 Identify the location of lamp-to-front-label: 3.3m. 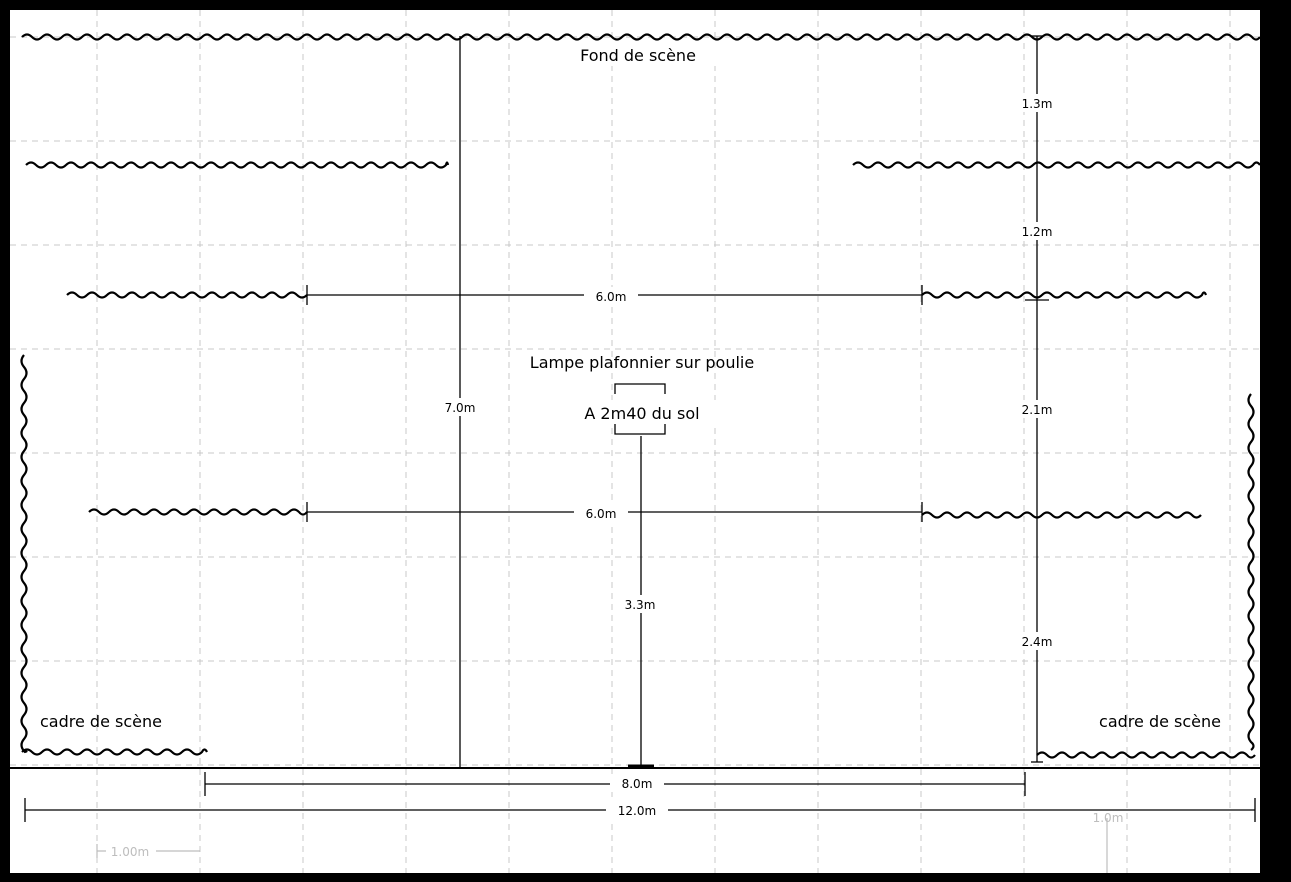
(640, 605).